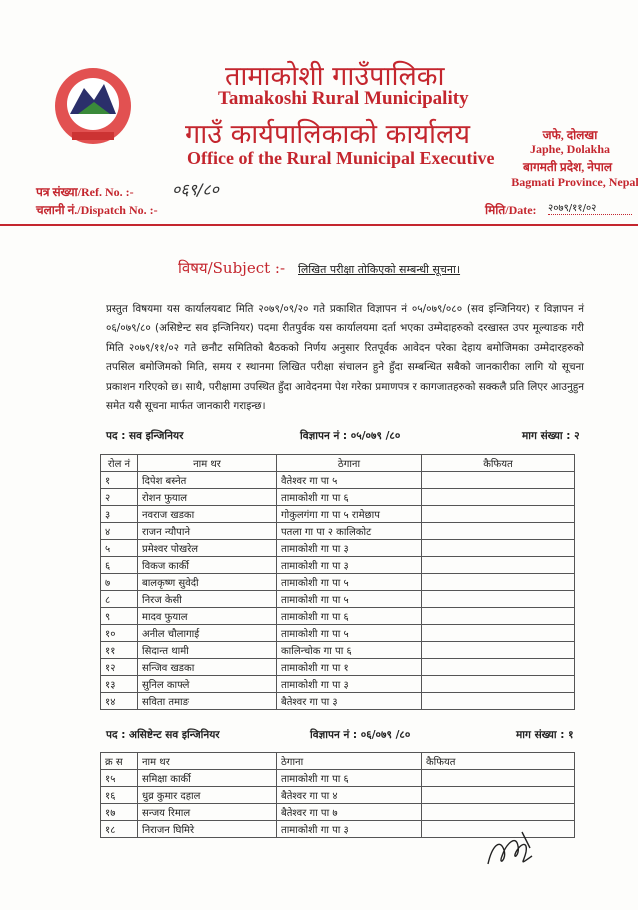 The width and height of the screenshot is (638, 910). I want to click on header-divider, so click(319, 225).